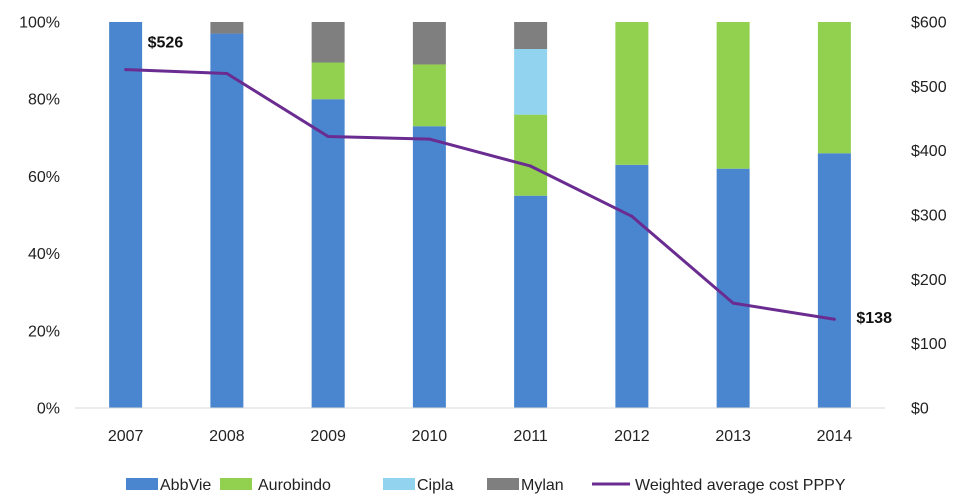 The width and height of the screenshot is (961, 497). I want to click on bar-abbvie-2007, so click(126, 215).